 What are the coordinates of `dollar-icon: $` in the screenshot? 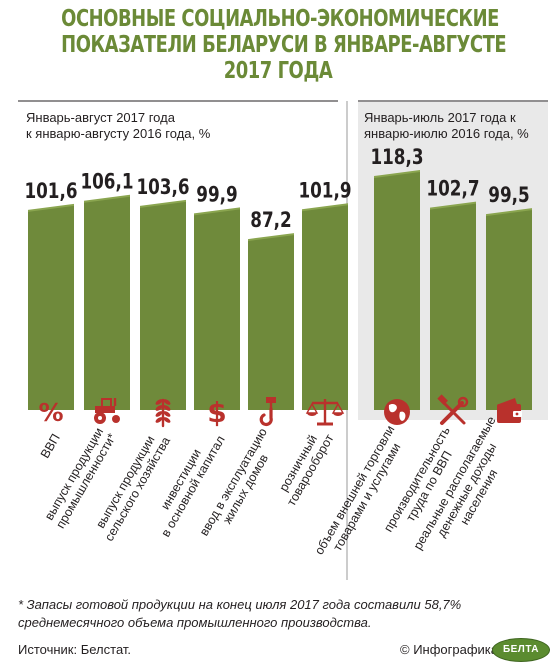 It's located at (216, 412).